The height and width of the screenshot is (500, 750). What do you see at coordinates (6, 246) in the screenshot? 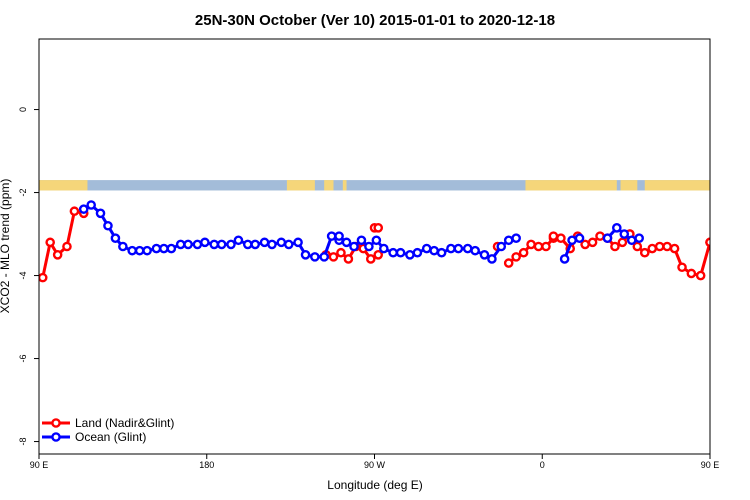
I see `y-axis-label: XCO2 - MLO trend (ppm)` at bounding box center [6, 246].